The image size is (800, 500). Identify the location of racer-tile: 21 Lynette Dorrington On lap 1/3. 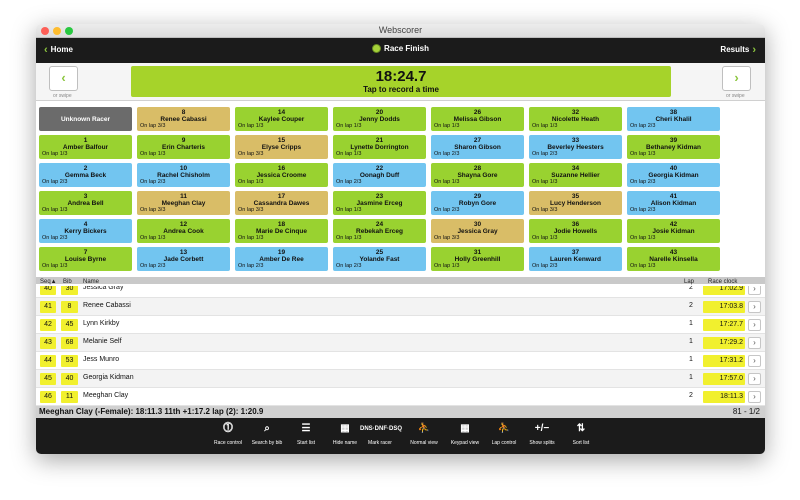
(379, 147).